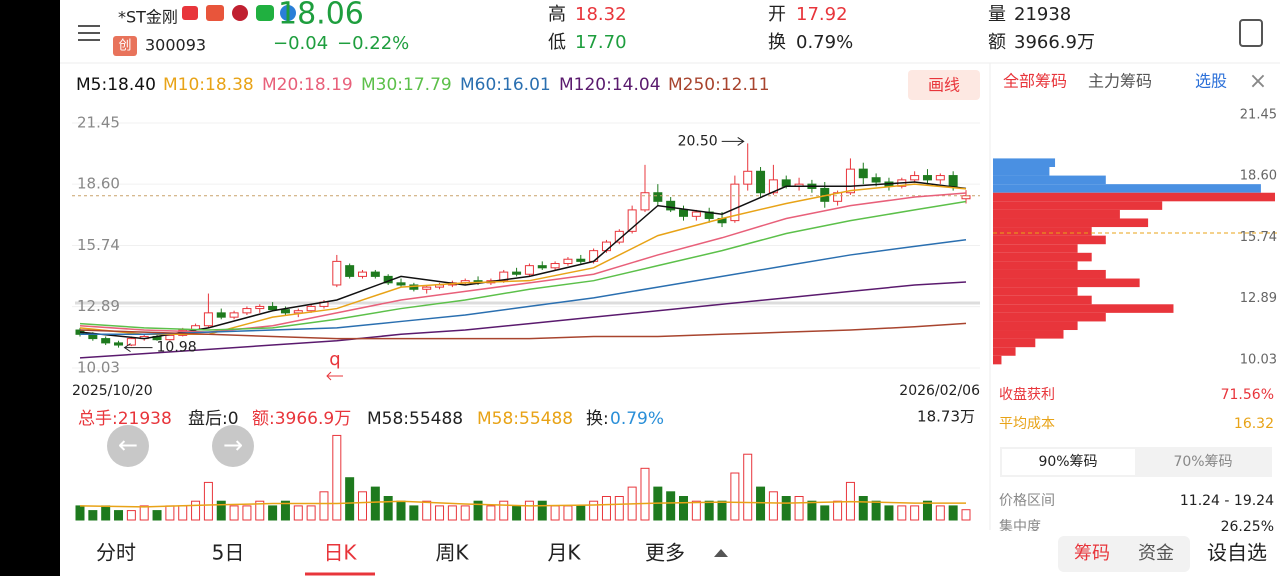 This screenshot has height=576, width=1280. What do you see at coordinates (124, 46) in the screenshot?
I see `board: 创` at bounding box center [124, 46].